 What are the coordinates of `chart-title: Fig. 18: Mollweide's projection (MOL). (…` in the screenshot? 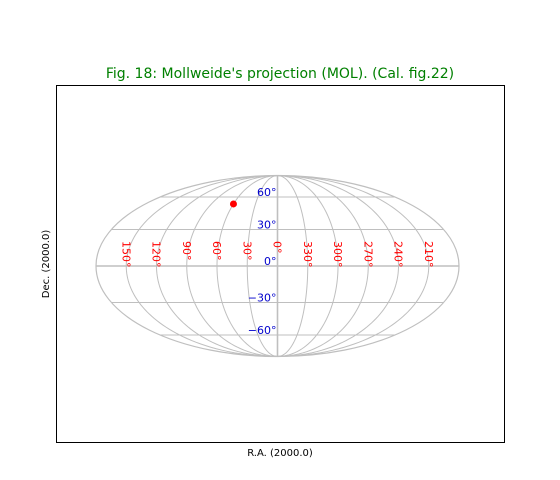 It's located at (280, 74).